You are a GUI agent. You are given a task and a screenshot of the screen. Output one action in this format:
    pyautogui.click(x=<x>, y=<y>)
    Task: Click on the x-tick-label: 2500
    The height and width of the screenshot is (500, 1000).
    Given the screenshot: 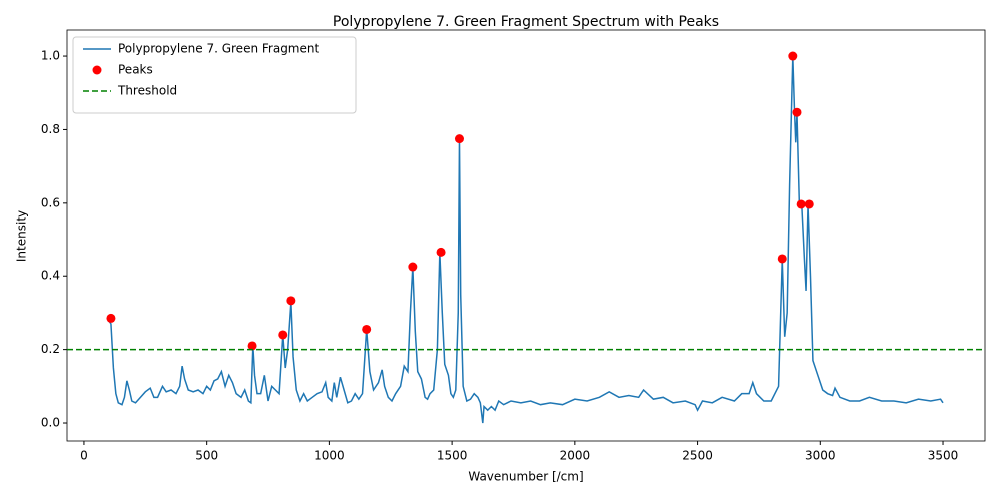 What is the action you would take?
    pyautogui.click(x=697, y=456)
    